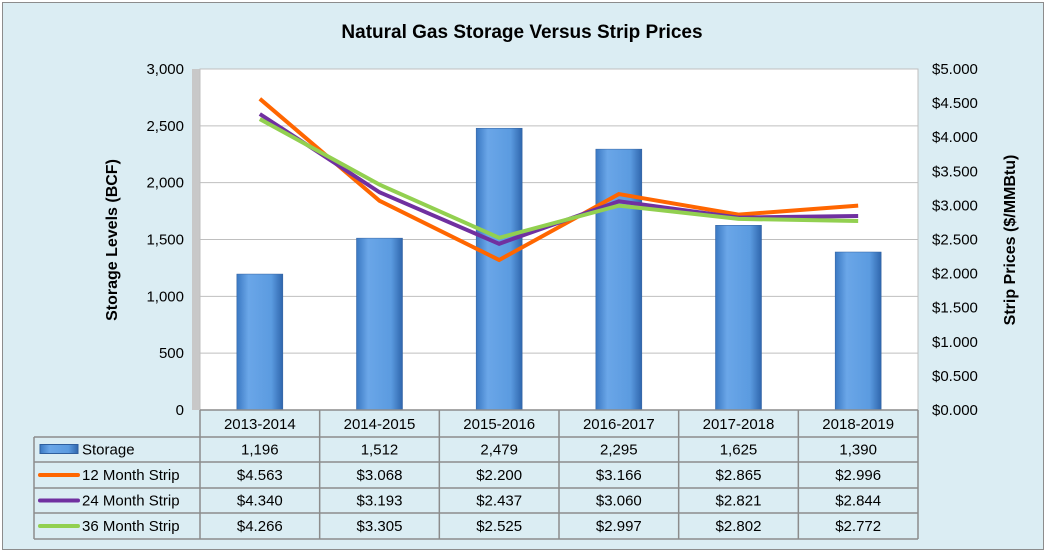  Describe the element at coordinates (858, 424) in the screenshot. I see `x-tick-label: 2018-2019` at that location.